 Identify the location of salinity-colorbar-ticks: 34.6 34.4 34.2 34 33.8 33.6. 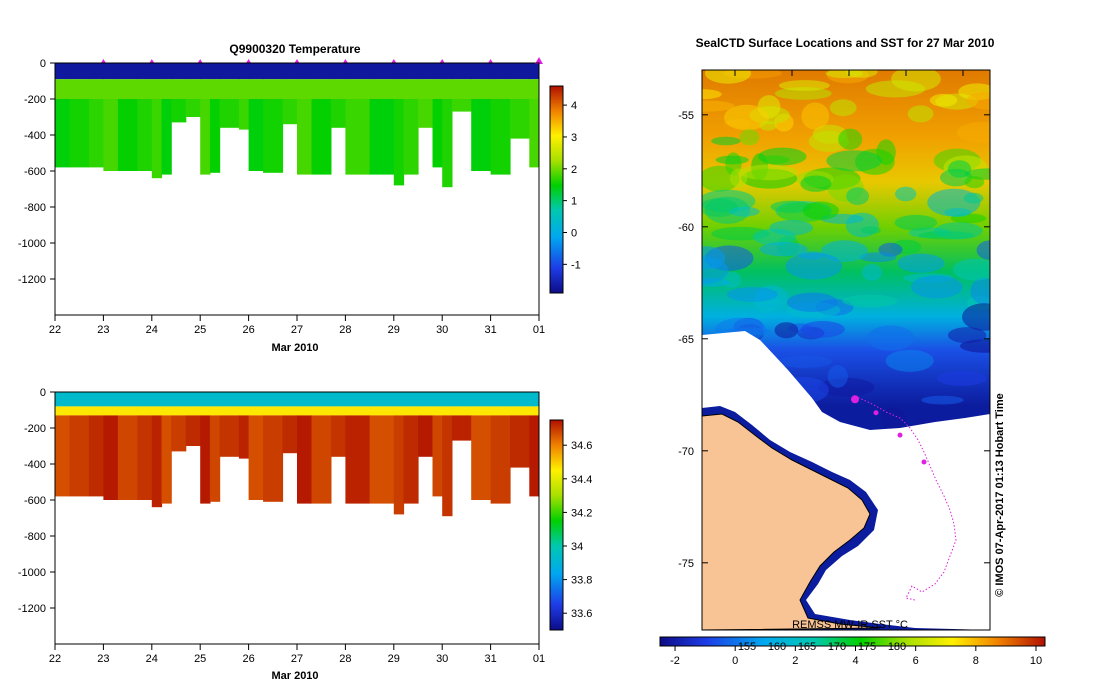
(577, 530).